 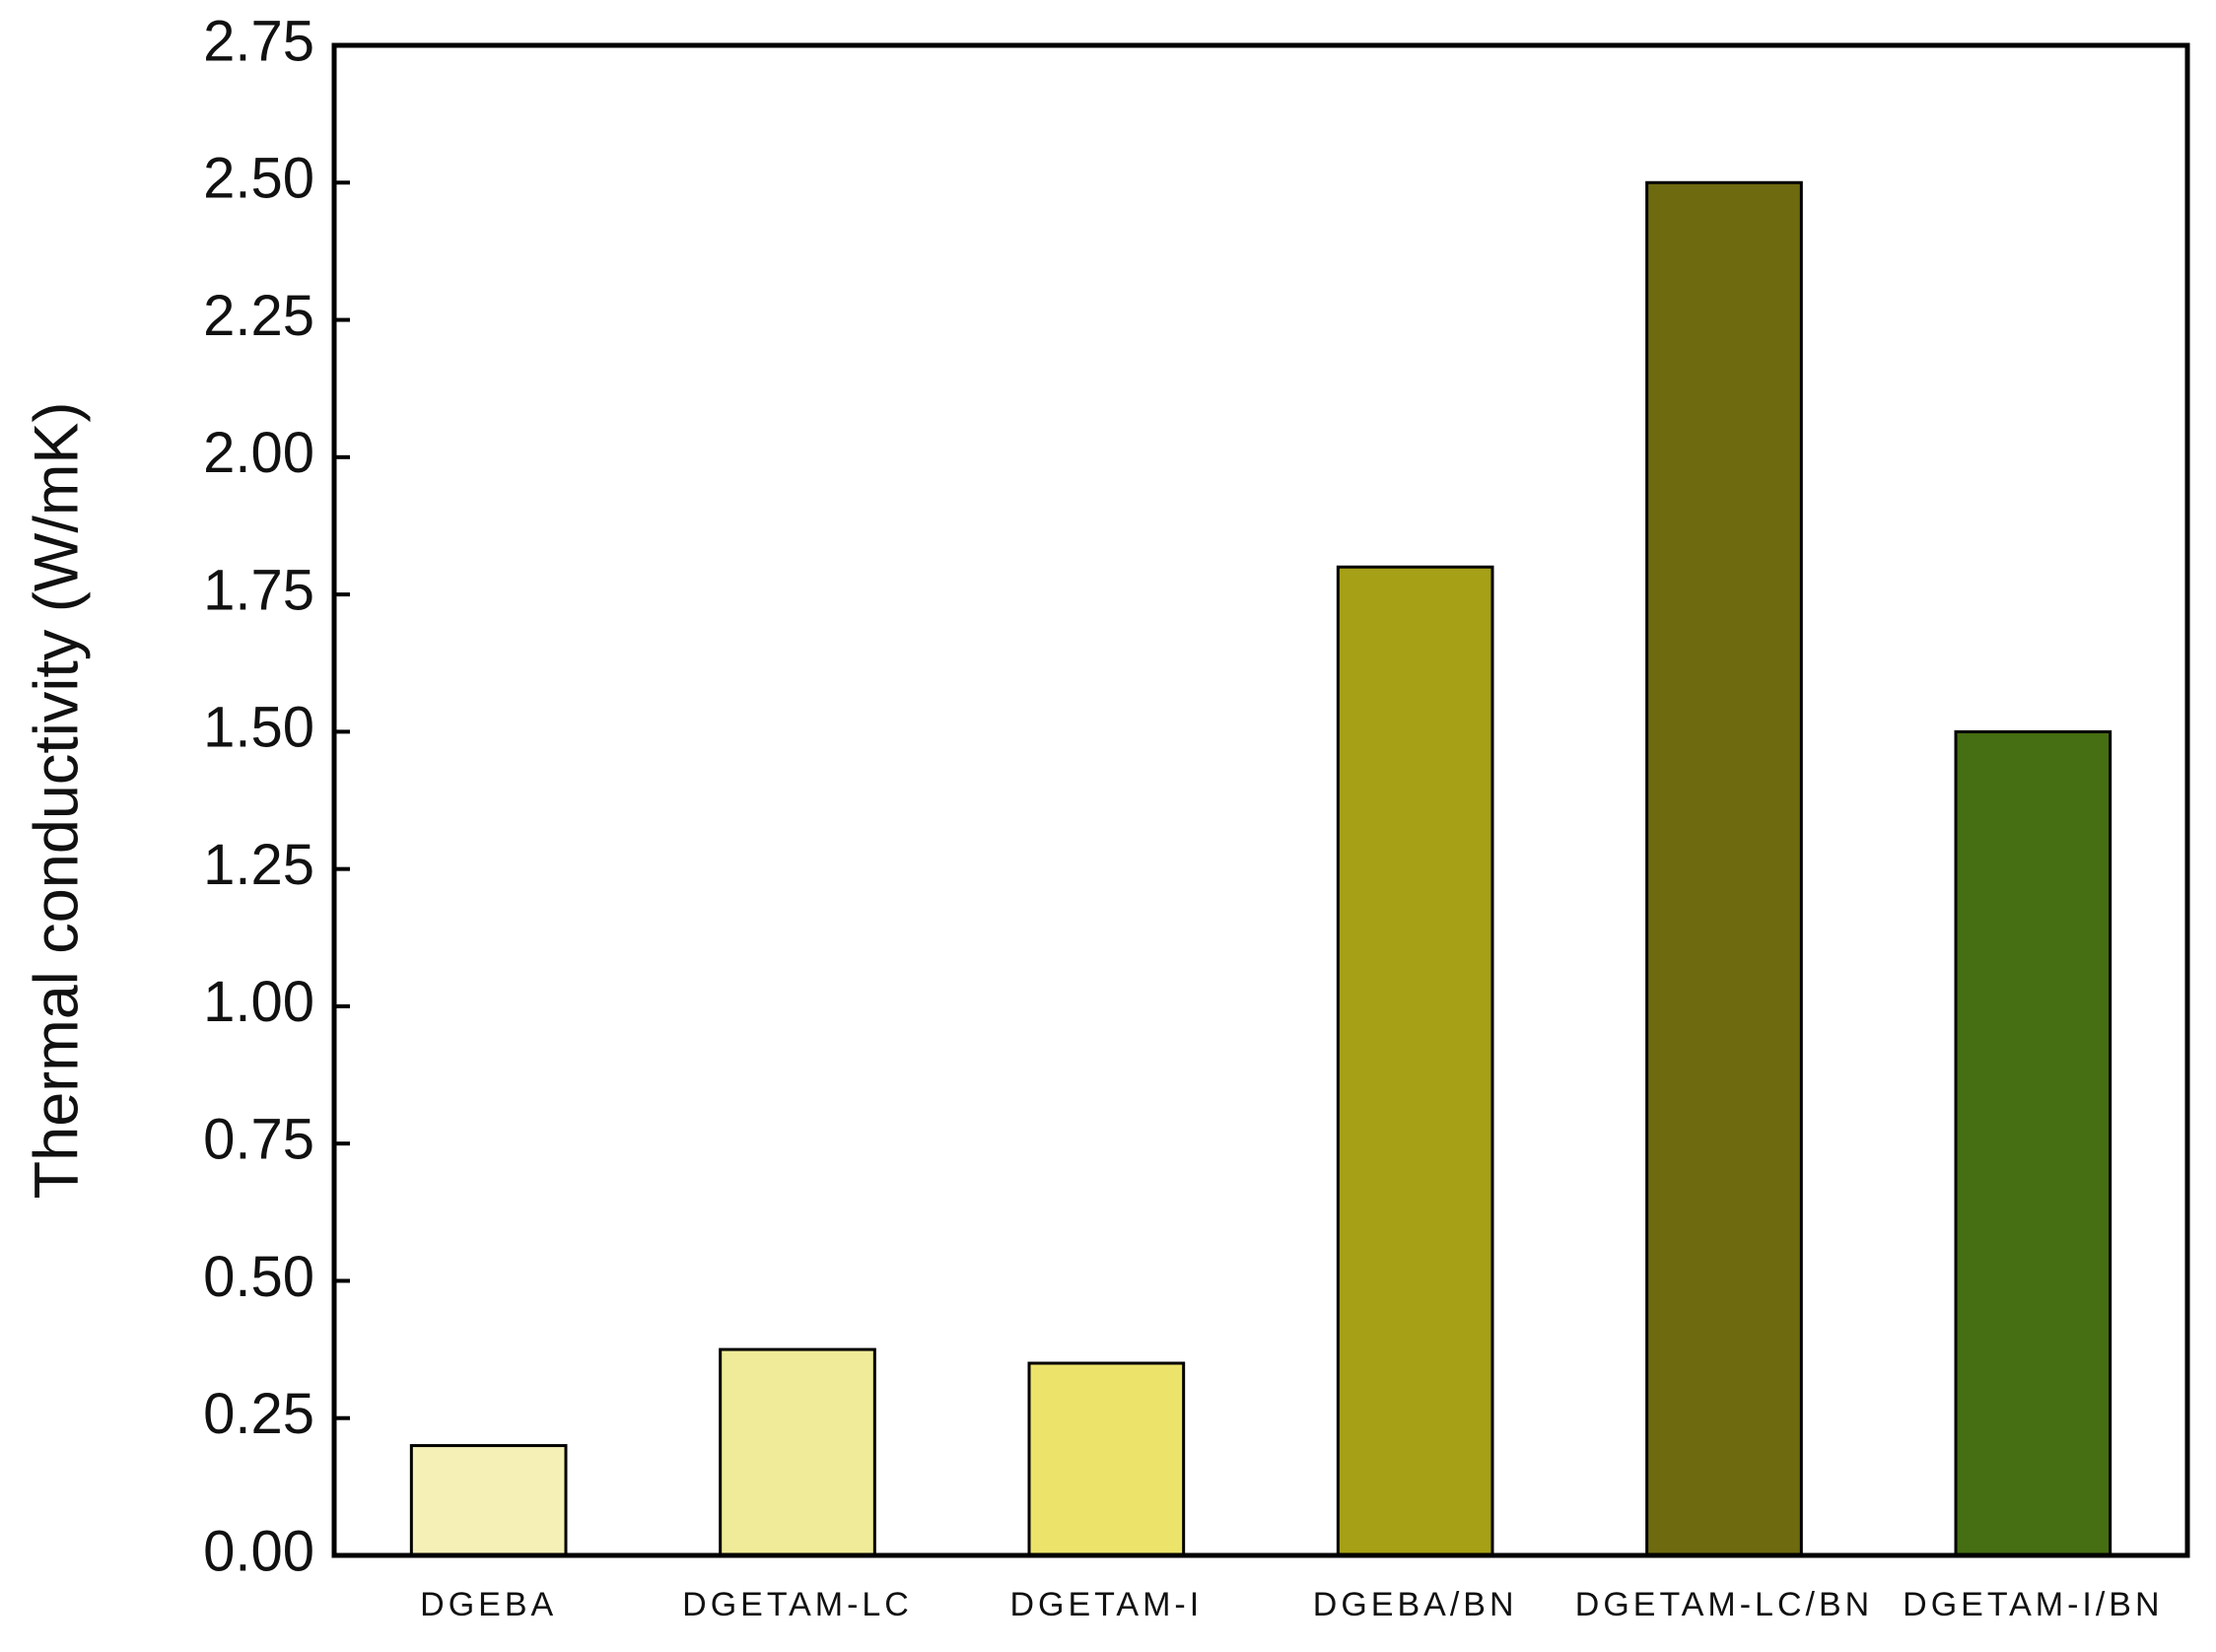 What do you see at coordinates (258, 1140) in the screenshot?
I see `y-tick-label: 0.75` at bounding box center [258, 1140].